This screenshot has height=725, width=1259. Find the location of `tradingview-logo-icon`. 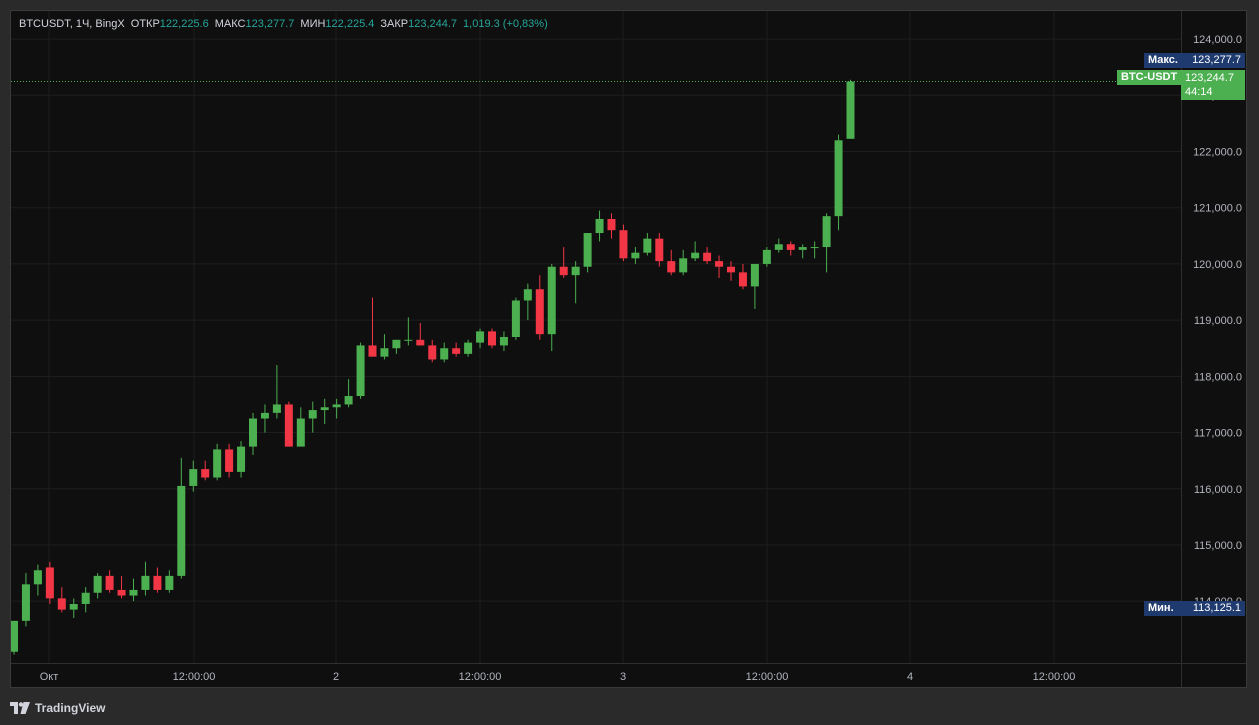

tradingview-logo-icon is located at coordinates (20, 707).